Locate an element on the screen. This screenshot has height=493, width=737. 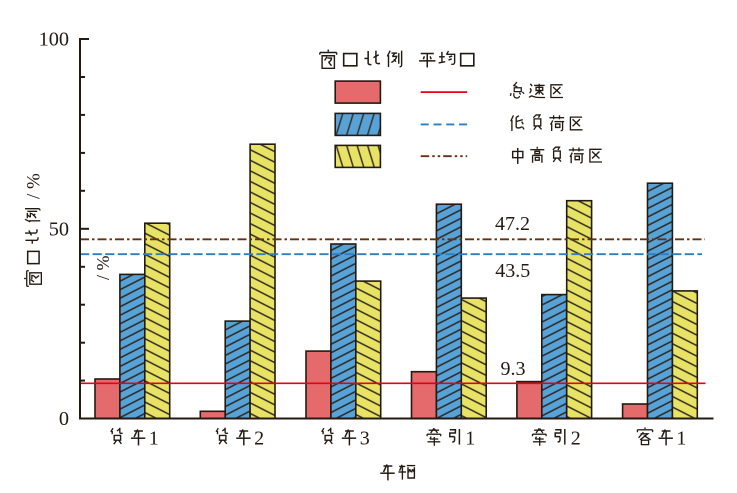
svg-text: 50 is located at coordinates (59, 229).